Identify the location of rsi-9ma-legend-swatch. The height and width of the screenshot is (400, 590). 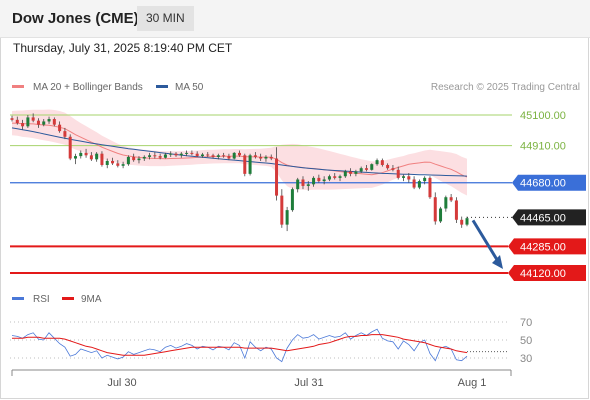
(68, 298).